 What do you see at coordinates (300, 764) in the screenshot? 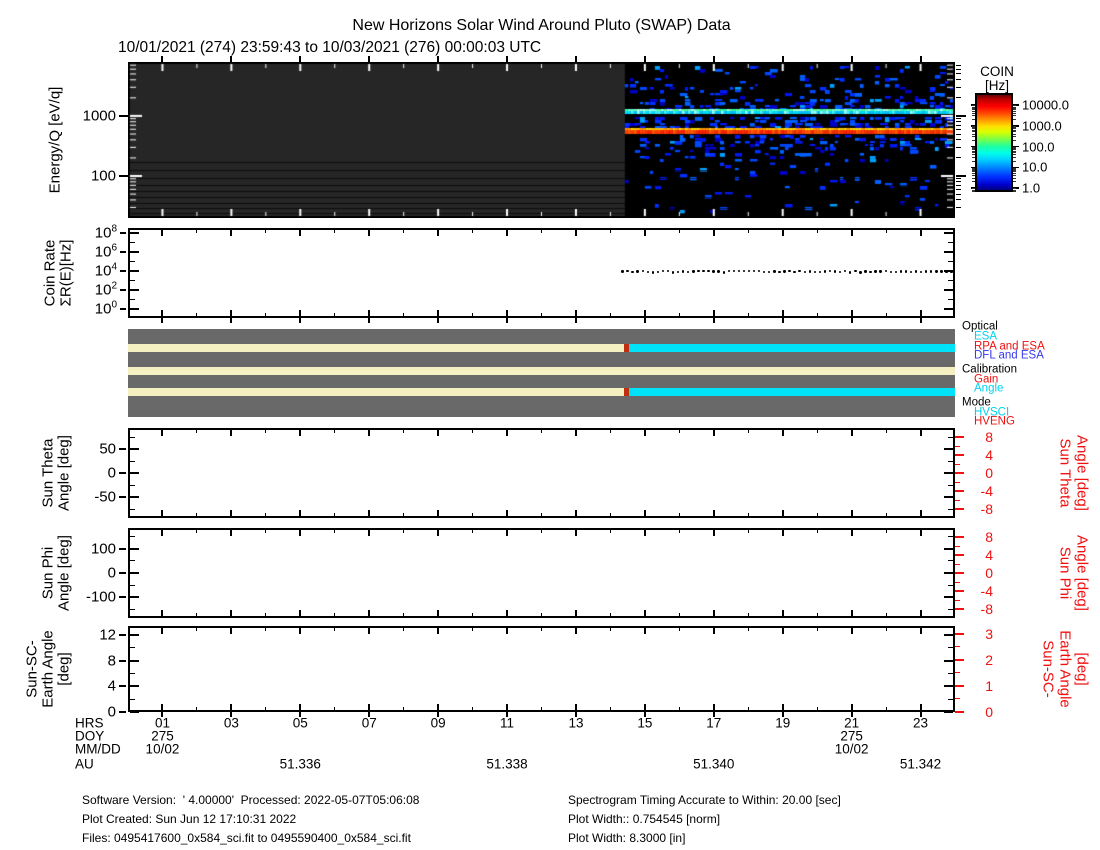
I see `au-value: 51.336` at bounding box center [300, 764].